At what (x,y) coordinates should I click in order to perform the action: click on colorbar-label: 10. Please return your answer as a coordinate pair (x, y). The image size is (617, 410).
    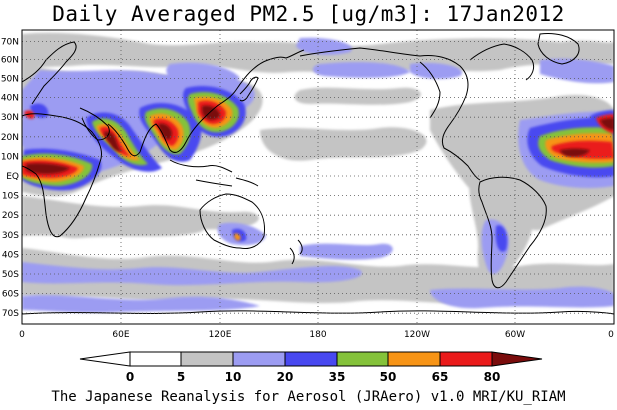
    Looking at the image, I should click on (233, 377).